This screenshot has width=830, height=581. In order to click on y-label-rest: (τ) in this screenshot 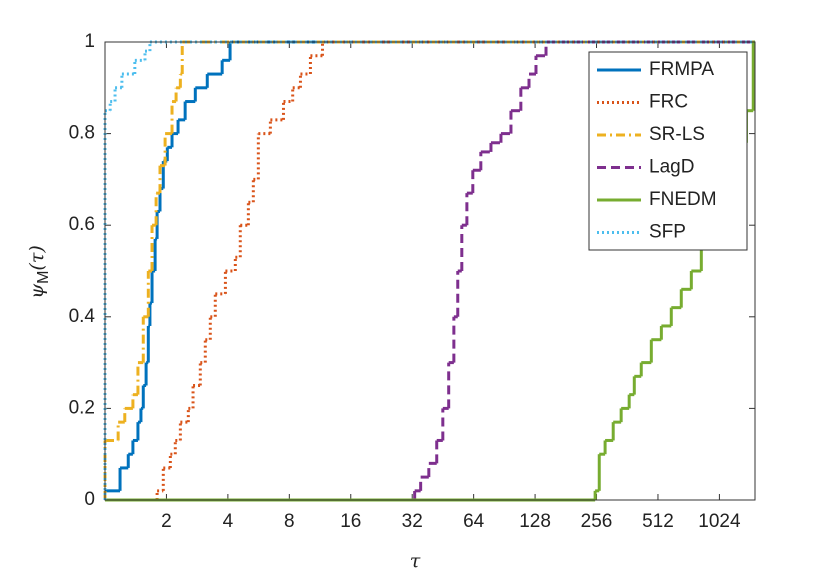, I will do `click(37, 257)`.